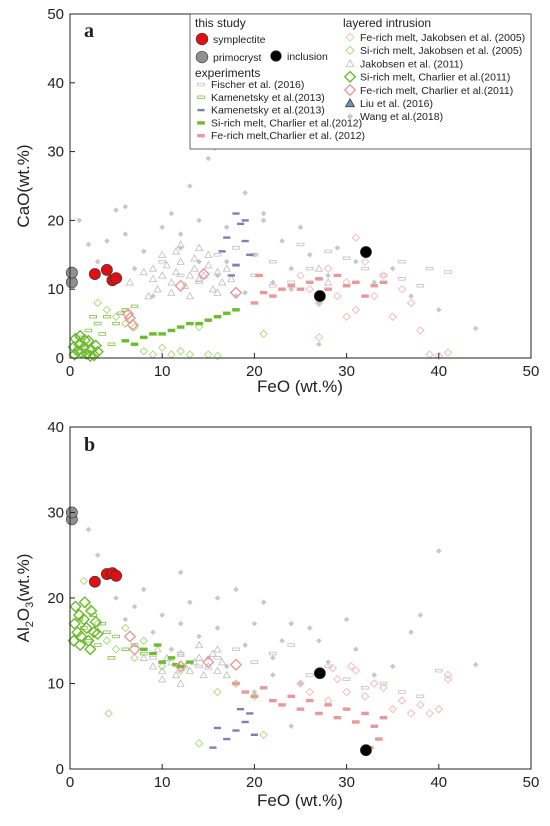  Describe the element at coordinates (201, 97) in the screenshot. I see `legend-marker-kamenetsky-et-al-2013` at that location.